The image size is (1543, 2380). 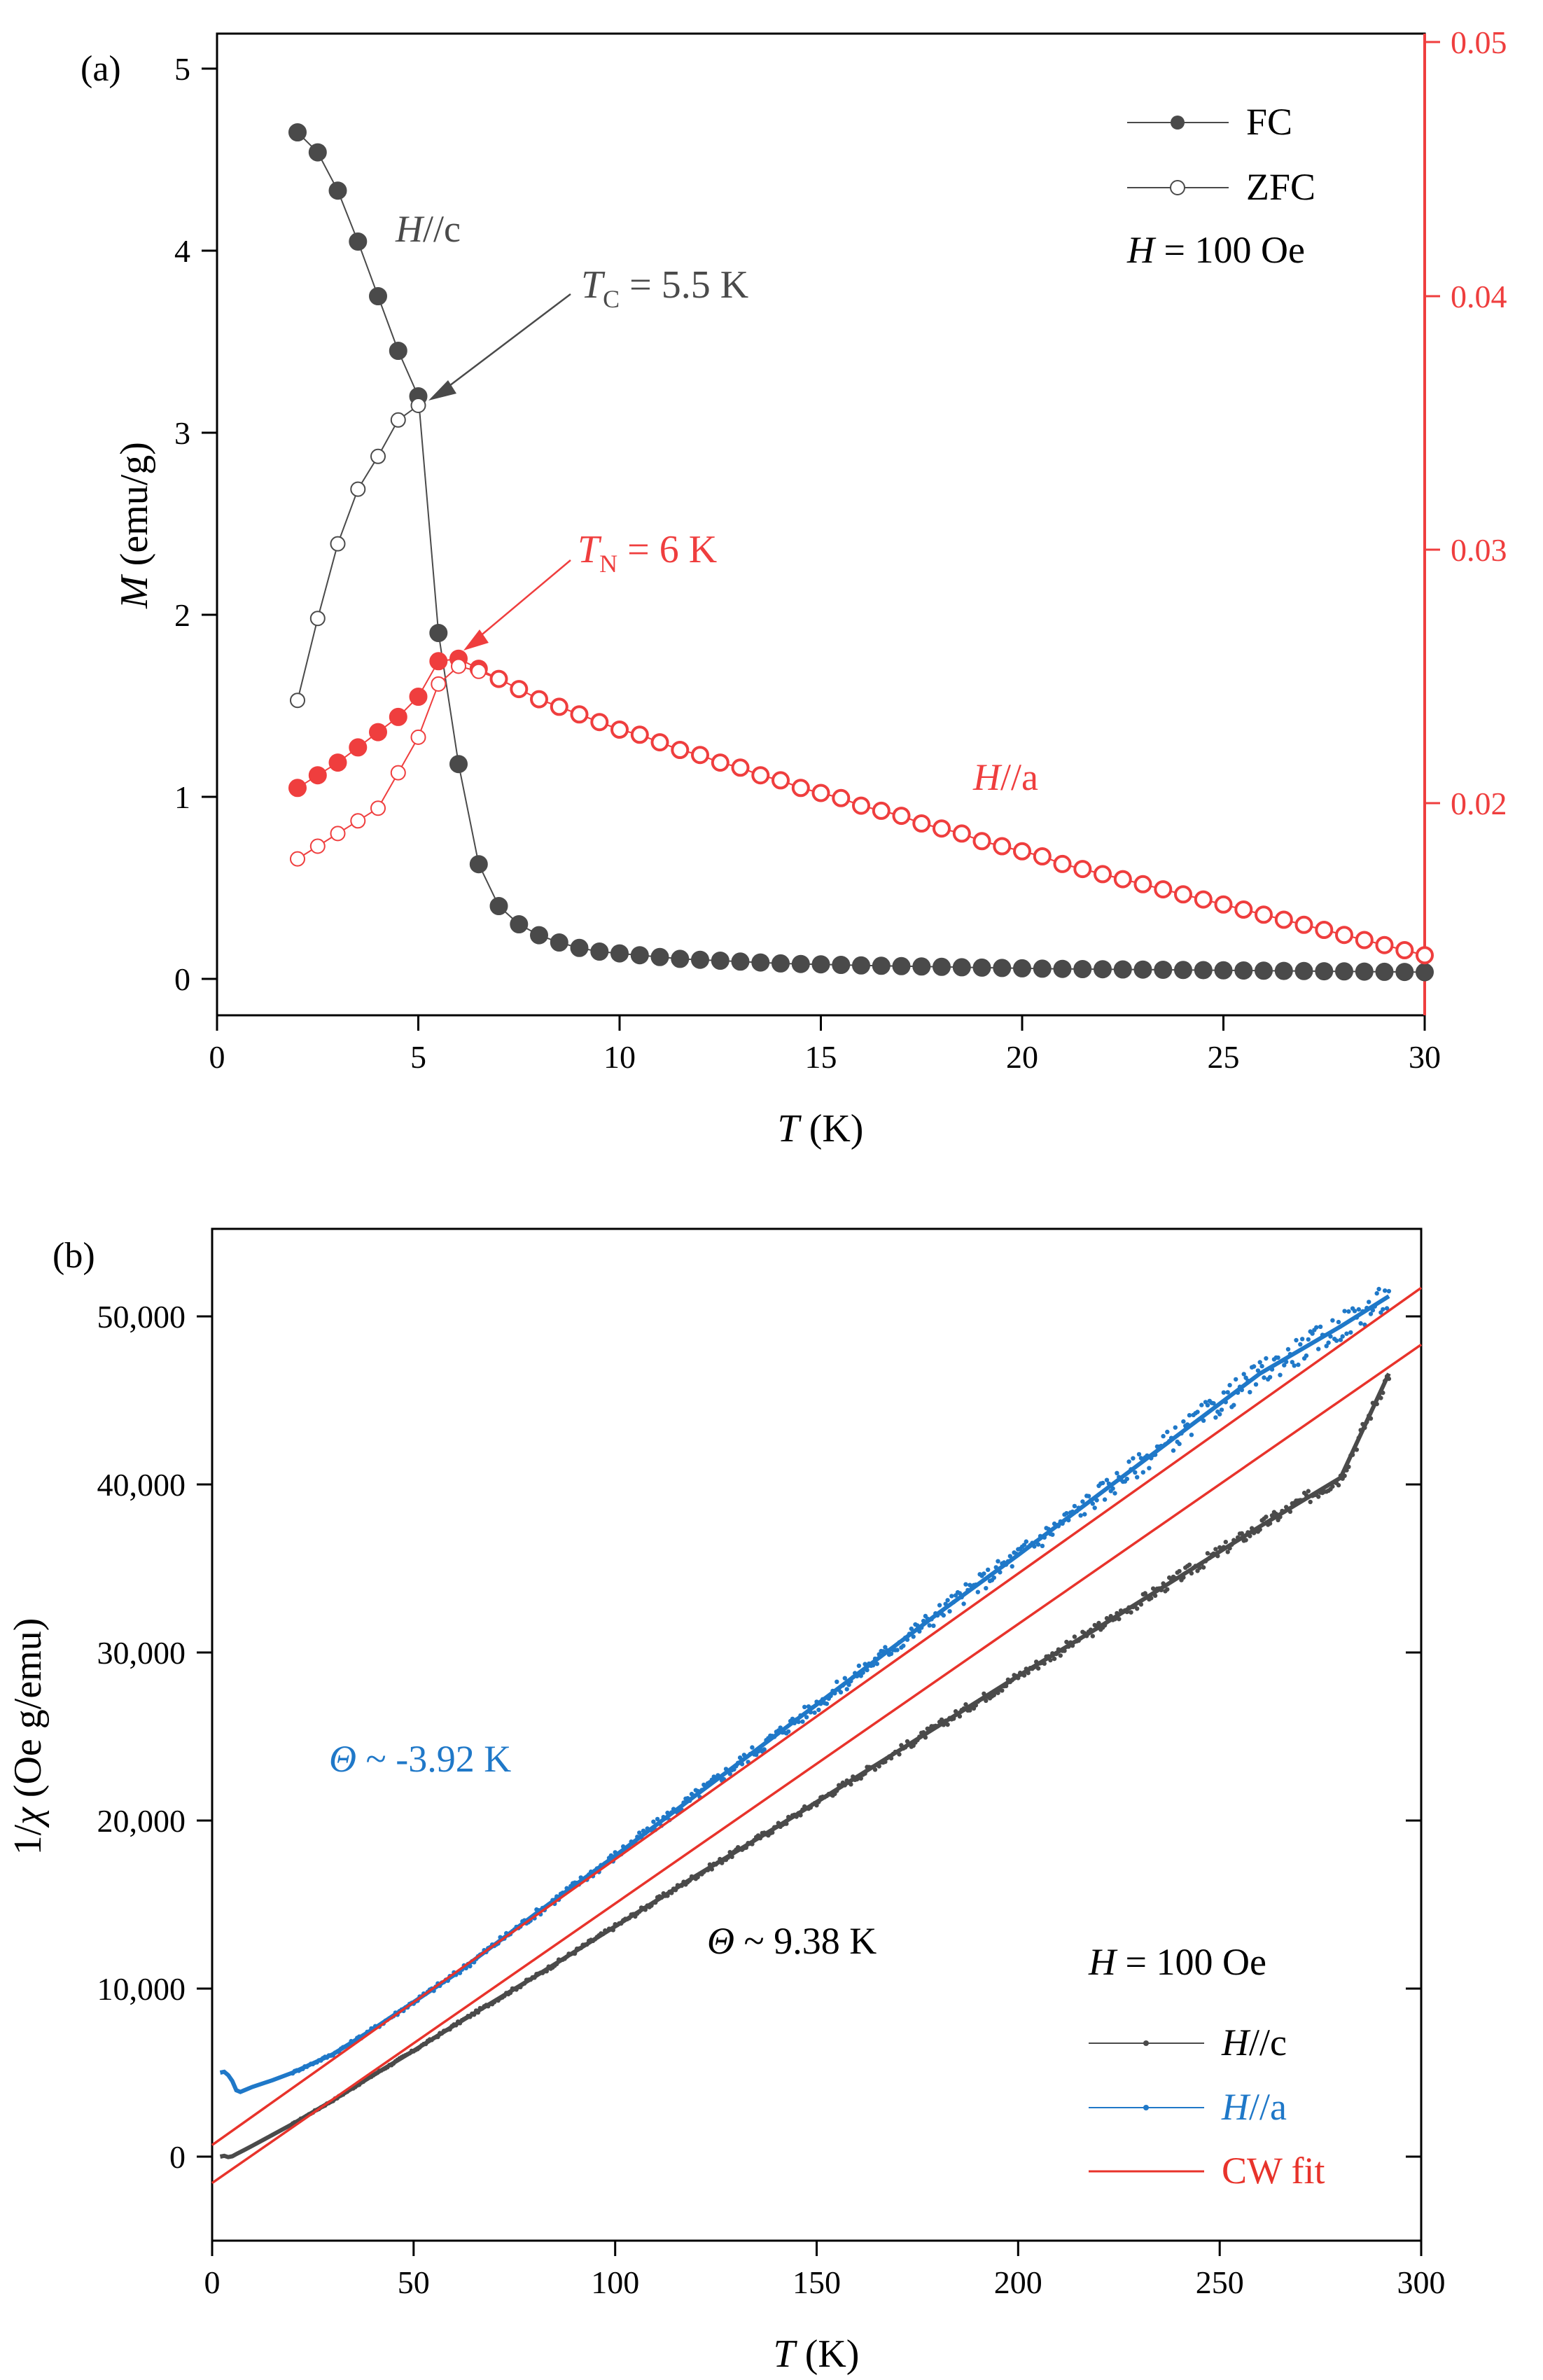 I want to click on y-tick-5: 5, so click(x=195, y=69).